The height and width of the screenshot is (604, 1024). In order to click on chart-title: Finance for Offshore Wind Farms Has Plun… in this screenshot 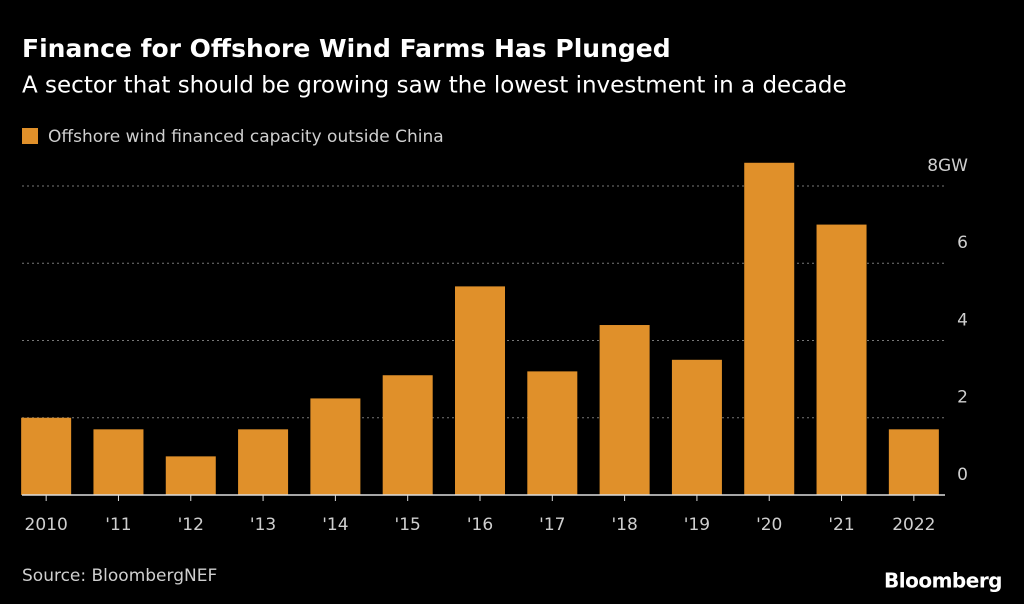, I will do `click(346, 48)`.